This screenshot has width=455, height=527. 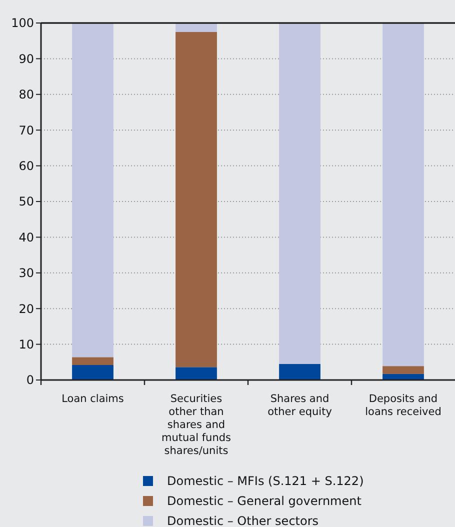 What do you see at coordinates (196, 425) in the screenshot?
I see `x-tick-label: Securities other than shares and mutual funds shares/units` at bounding box center [196, 425].